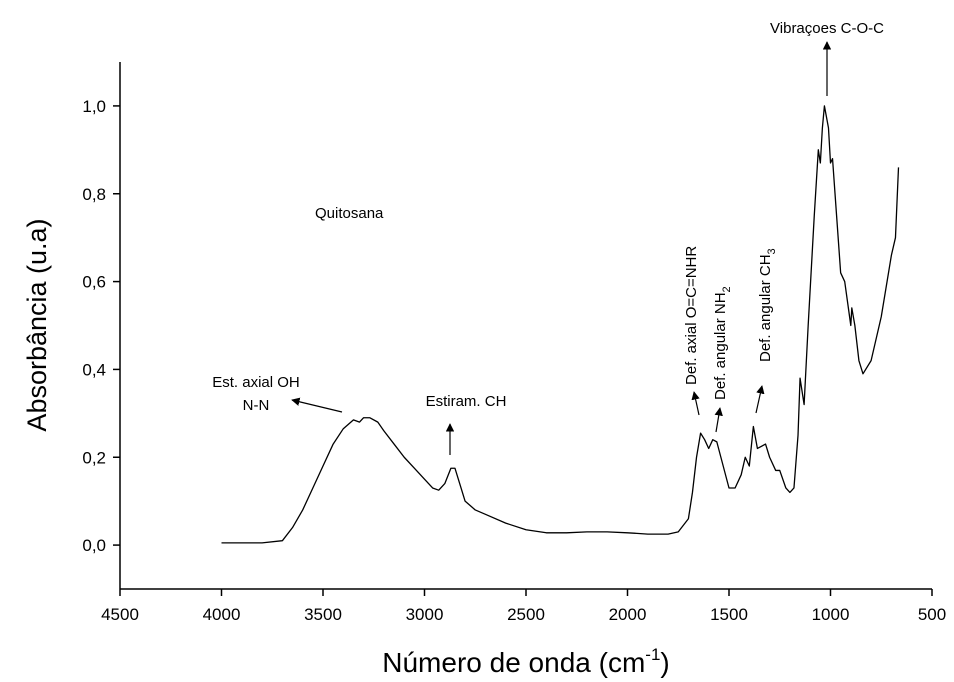 The height and width of the screenshot is (682, 954). What do you see at coordinates (94, 282) in the screenshot?
I see `y-tick-label: 0,6` at bounding box center [94, 282].